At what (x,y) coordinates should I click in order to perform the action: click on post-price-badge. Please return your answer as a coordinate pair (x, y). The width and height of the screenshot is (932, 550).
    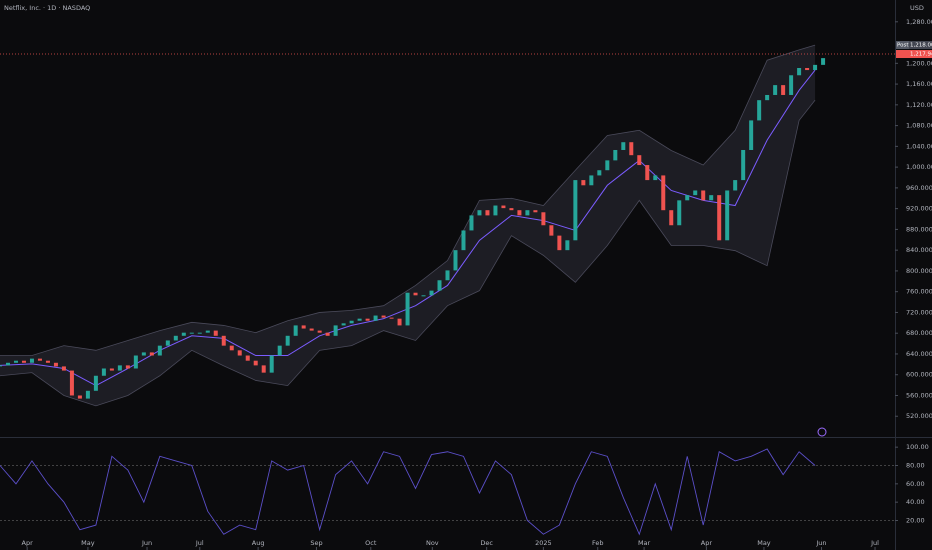
    Looking at the image, I should click on (920, 45).